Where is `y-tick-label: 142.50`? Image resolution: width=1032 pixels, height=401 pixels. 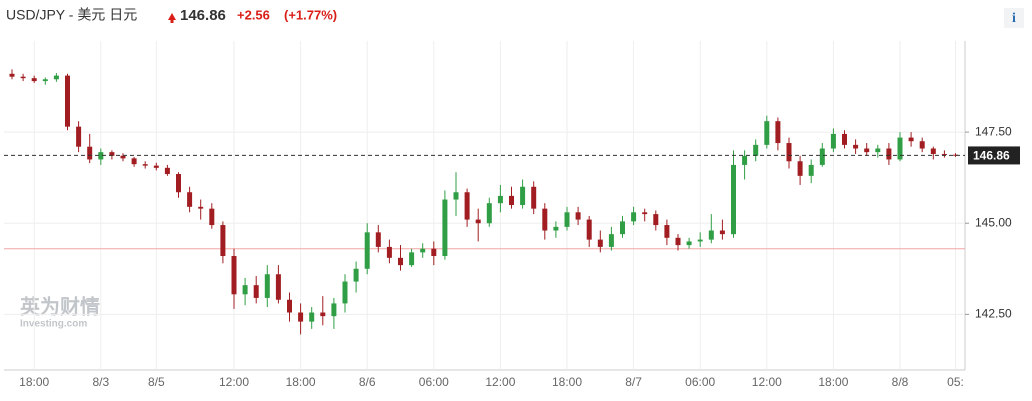 y-tick-label: 142.50 is located at coordinates (993, 314).